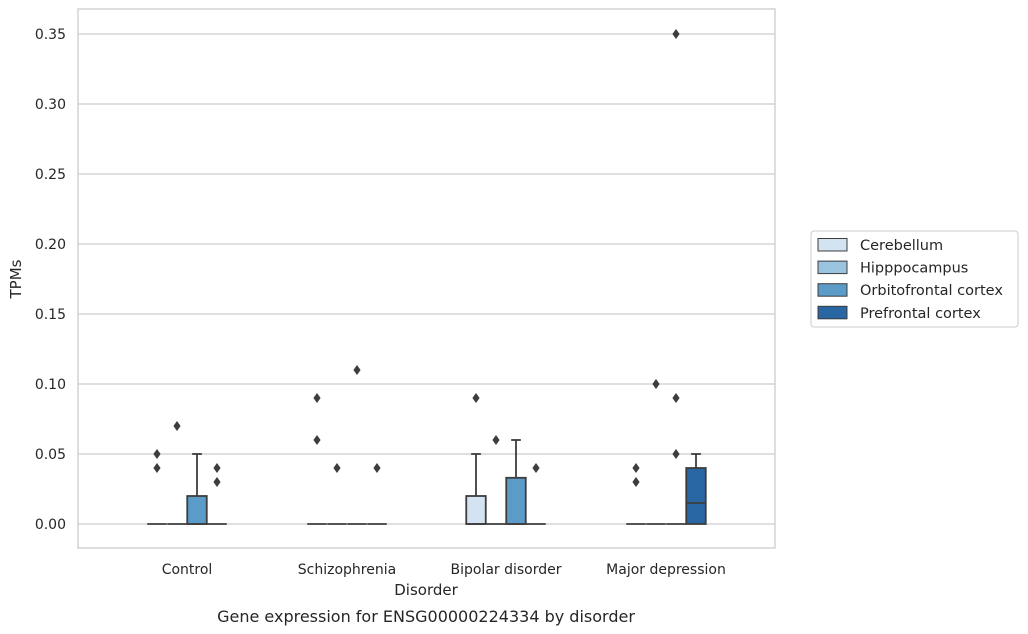 Image resolution: width=1028 pixels, height=634 pixels. I want to click on boxes, so click(427, 482).